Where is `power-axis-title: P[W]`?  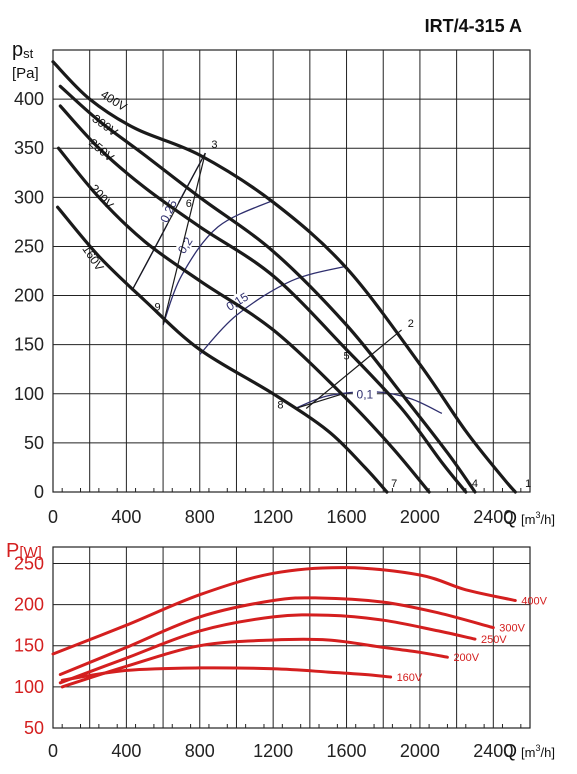
power-axis-title: P[W] is located at coordinates (24, 551).